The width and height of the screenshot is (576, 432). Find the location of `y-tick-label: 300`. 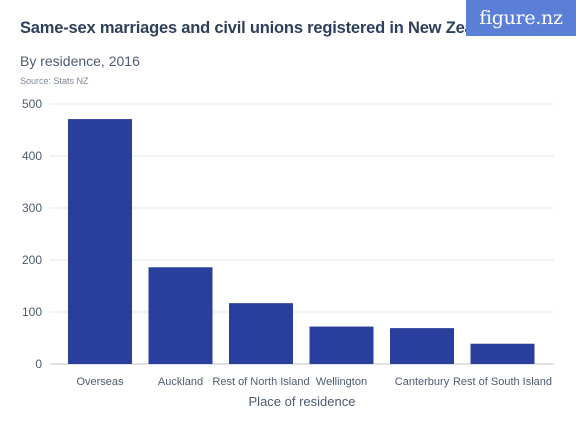

y-tick-label: 300 is located at coordinates (32, 208).